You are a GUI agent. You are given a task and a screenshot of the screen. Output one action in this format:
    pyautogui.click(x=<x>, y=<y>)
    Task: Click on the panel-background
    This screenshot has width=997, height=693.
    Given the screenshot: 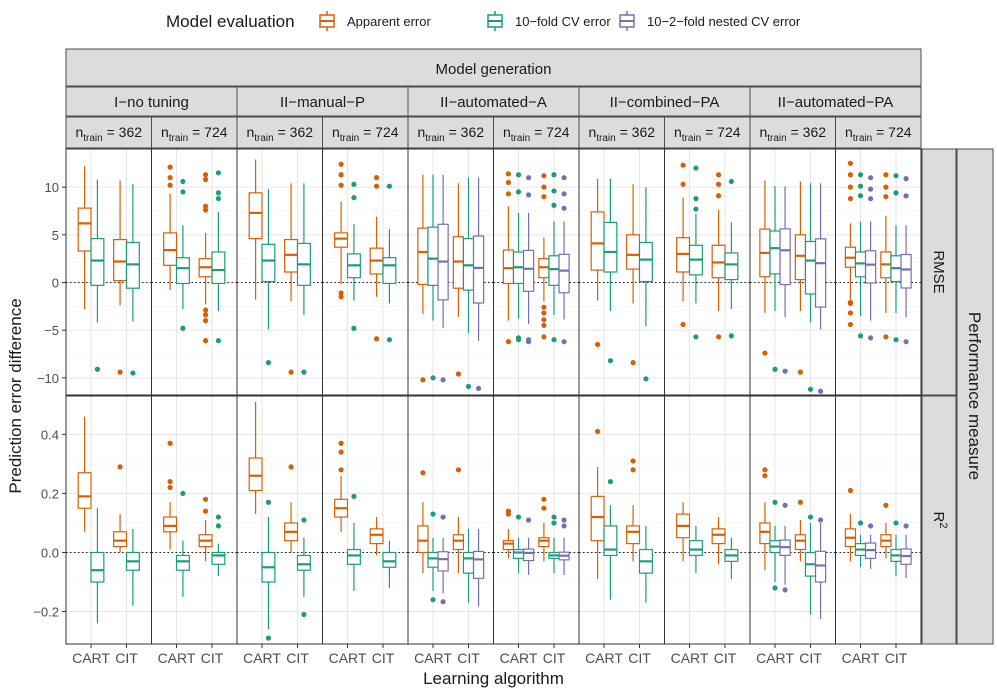 What is the action you would take?
    pyautogui.click(x=451, y=520)
    